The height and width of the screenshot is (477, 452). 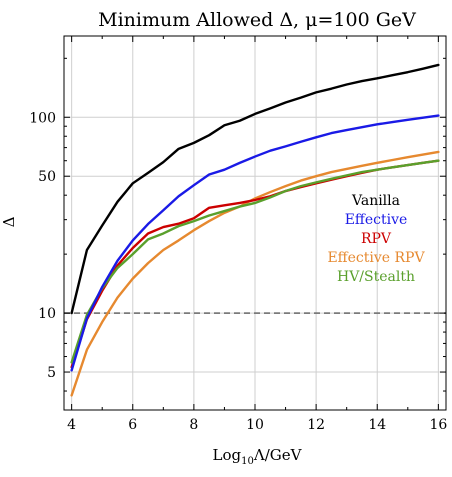 What do you see at coordinates (316, 425) in the screenshot?
I see `x-tick-label: 12` at bounding box center [316, 425].